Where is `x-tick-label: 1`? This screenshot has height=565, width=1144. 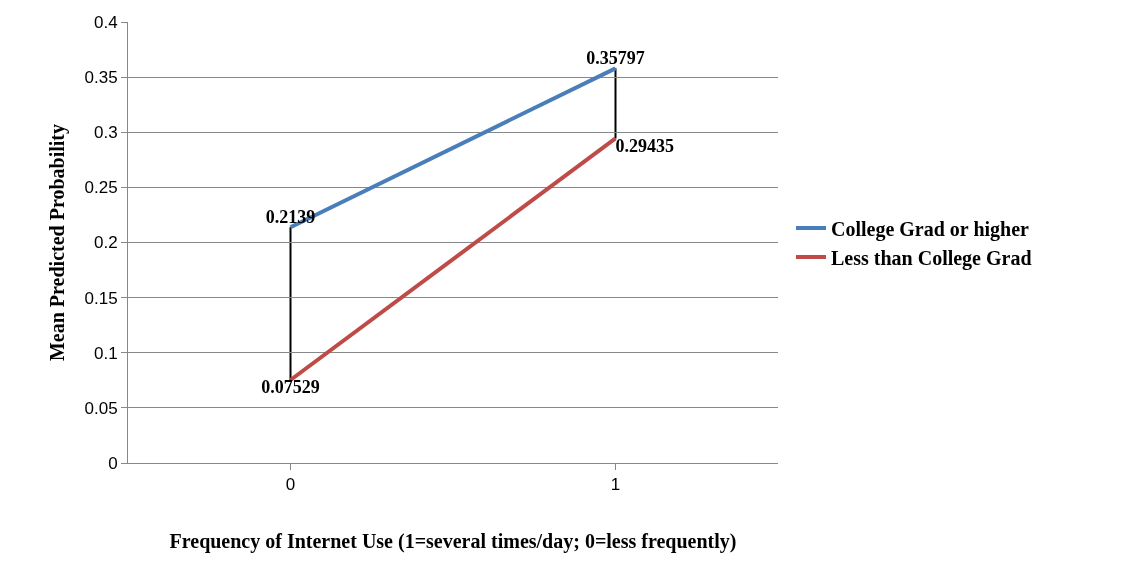 x-tick-label: 1 is located at coordinates (615, 485).